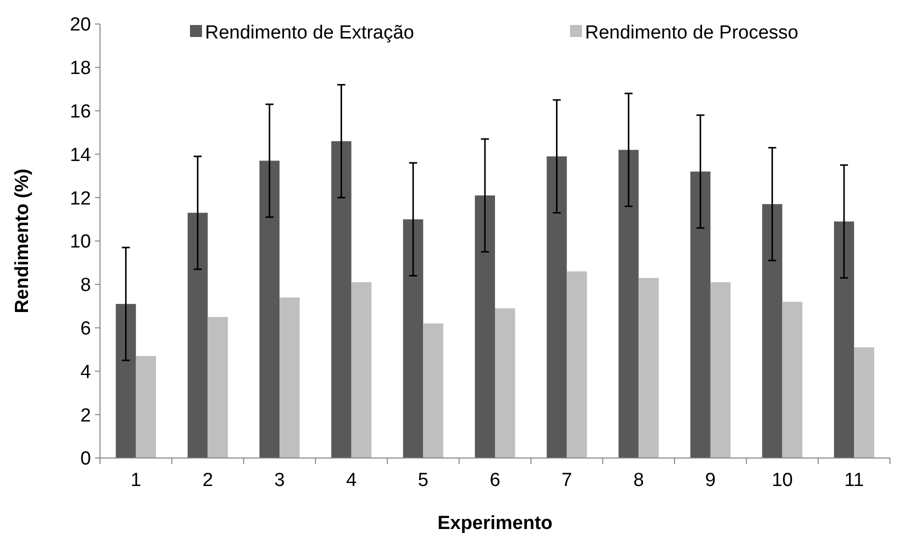  Describe the element at coordinates (136, 480) in the screenshot. I see `x-tick-label: 1` at that location.